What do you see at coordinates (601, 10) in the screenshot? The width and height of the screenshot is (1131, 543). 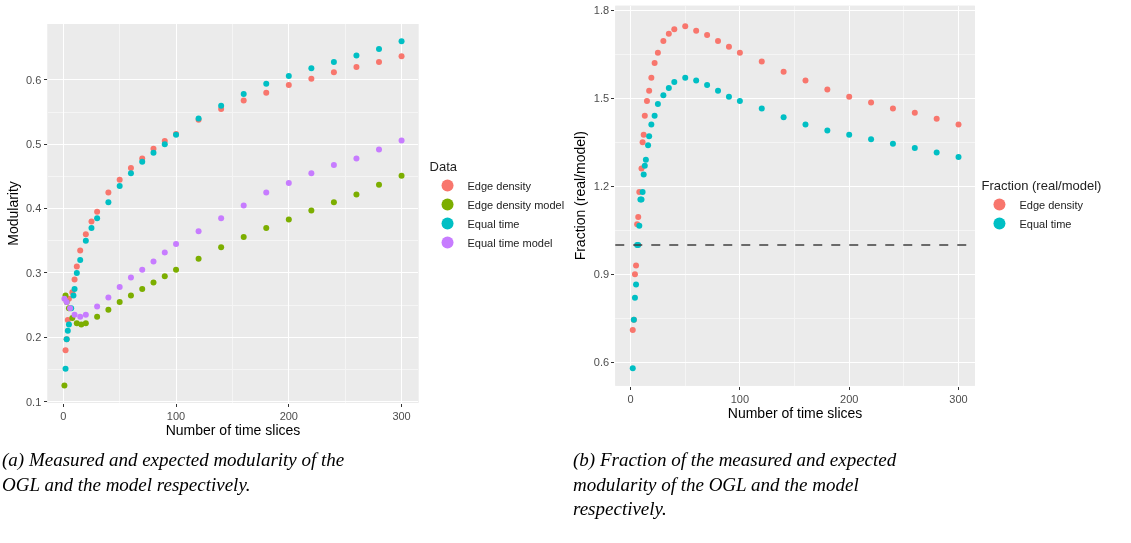 I see `y-tick-label: 1.8` at bounding box center [601, 10].